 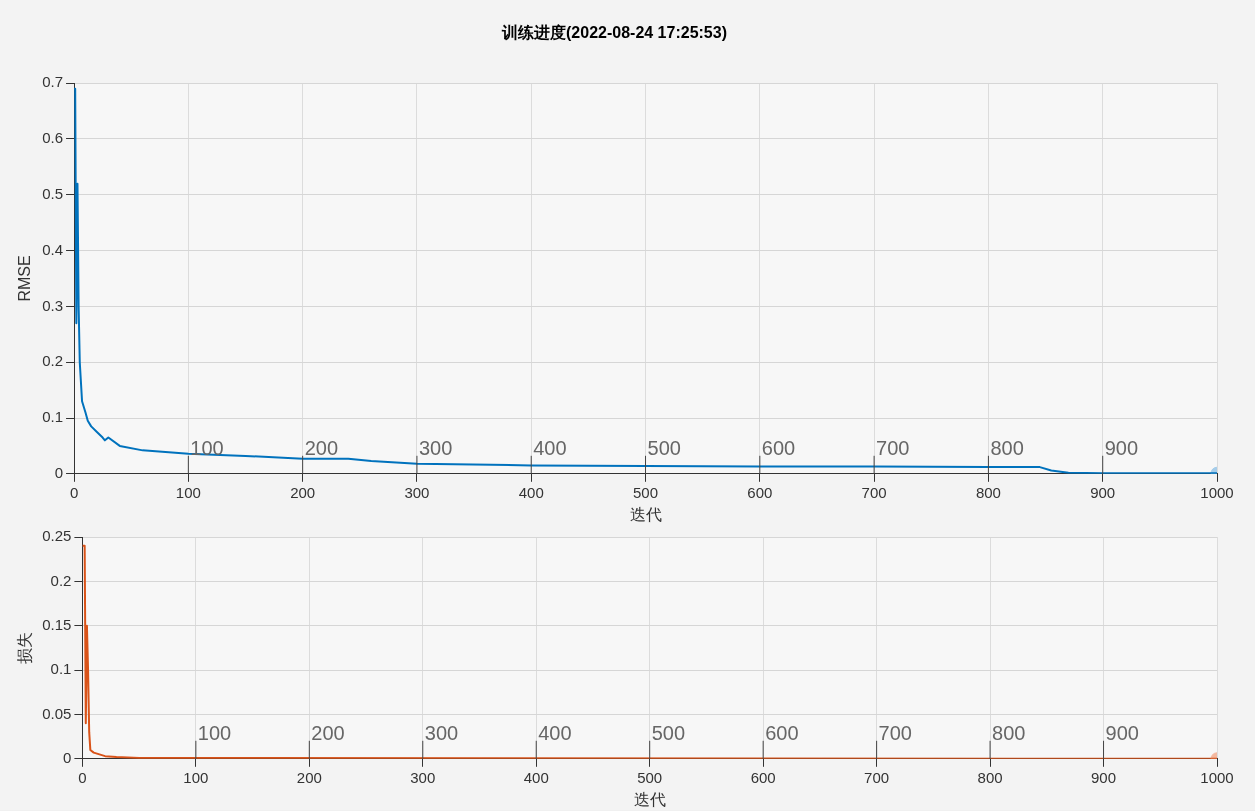 I want to click on y-tick-label: 0.7, so click(x=53, y=82).